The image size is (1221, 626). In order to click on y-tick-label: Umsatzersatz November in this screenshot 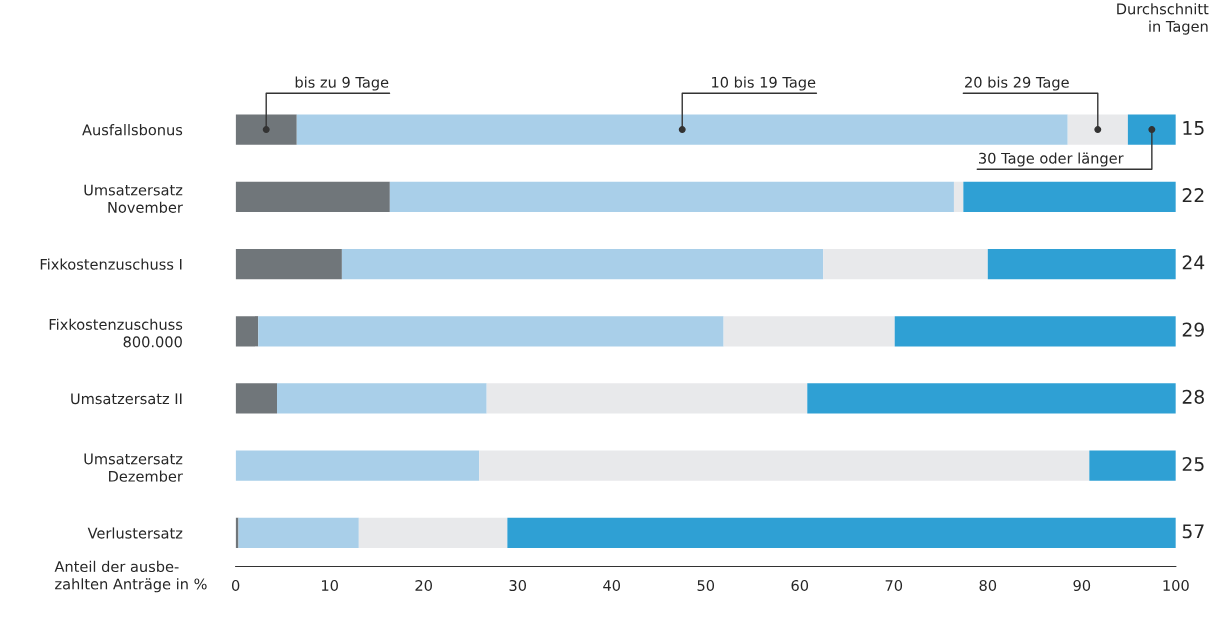, I will do `click(133, 198)`.